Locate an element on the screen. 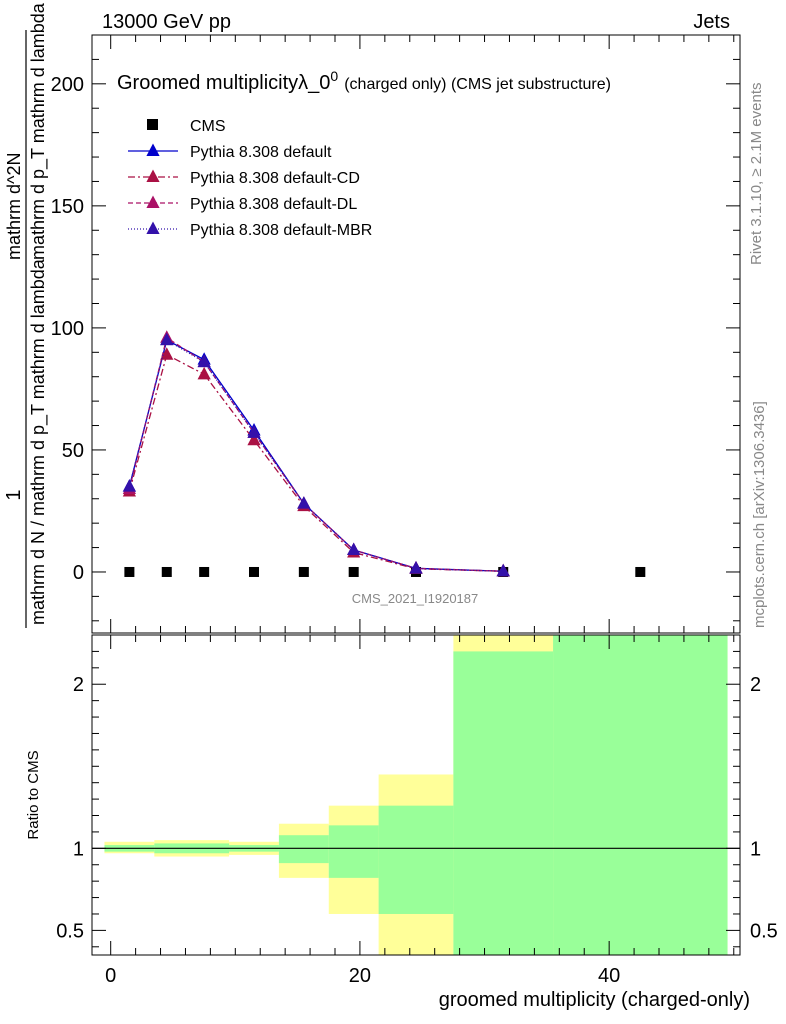 This screenshot has height=1024, width=786. main-ylabel-numerator: 1 is located at coordinates (14, 494).